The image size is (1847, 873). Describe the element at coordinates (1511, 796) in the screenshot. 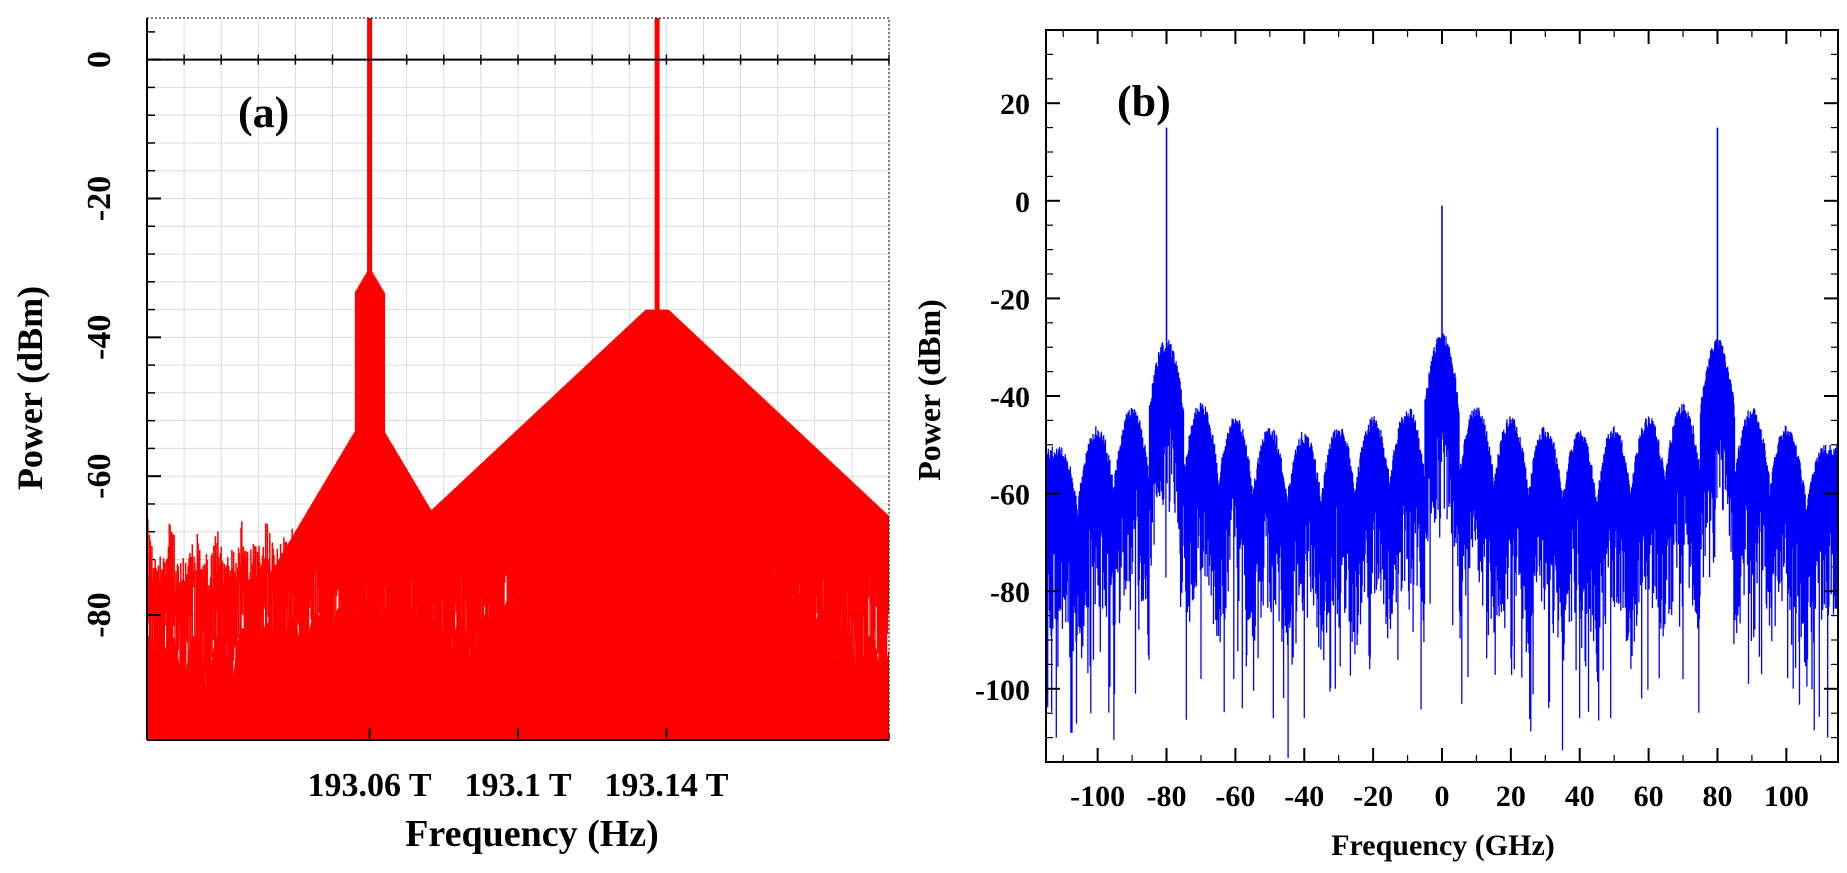

I see `chart-b-x-tick-label: 20` at that location.